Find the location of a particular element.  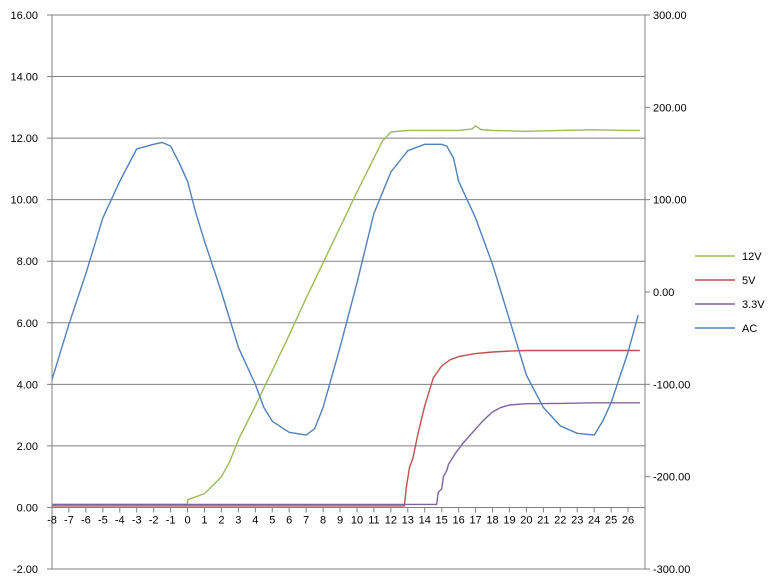

x-tick-label: 9 is located at coordinates (340, 520).